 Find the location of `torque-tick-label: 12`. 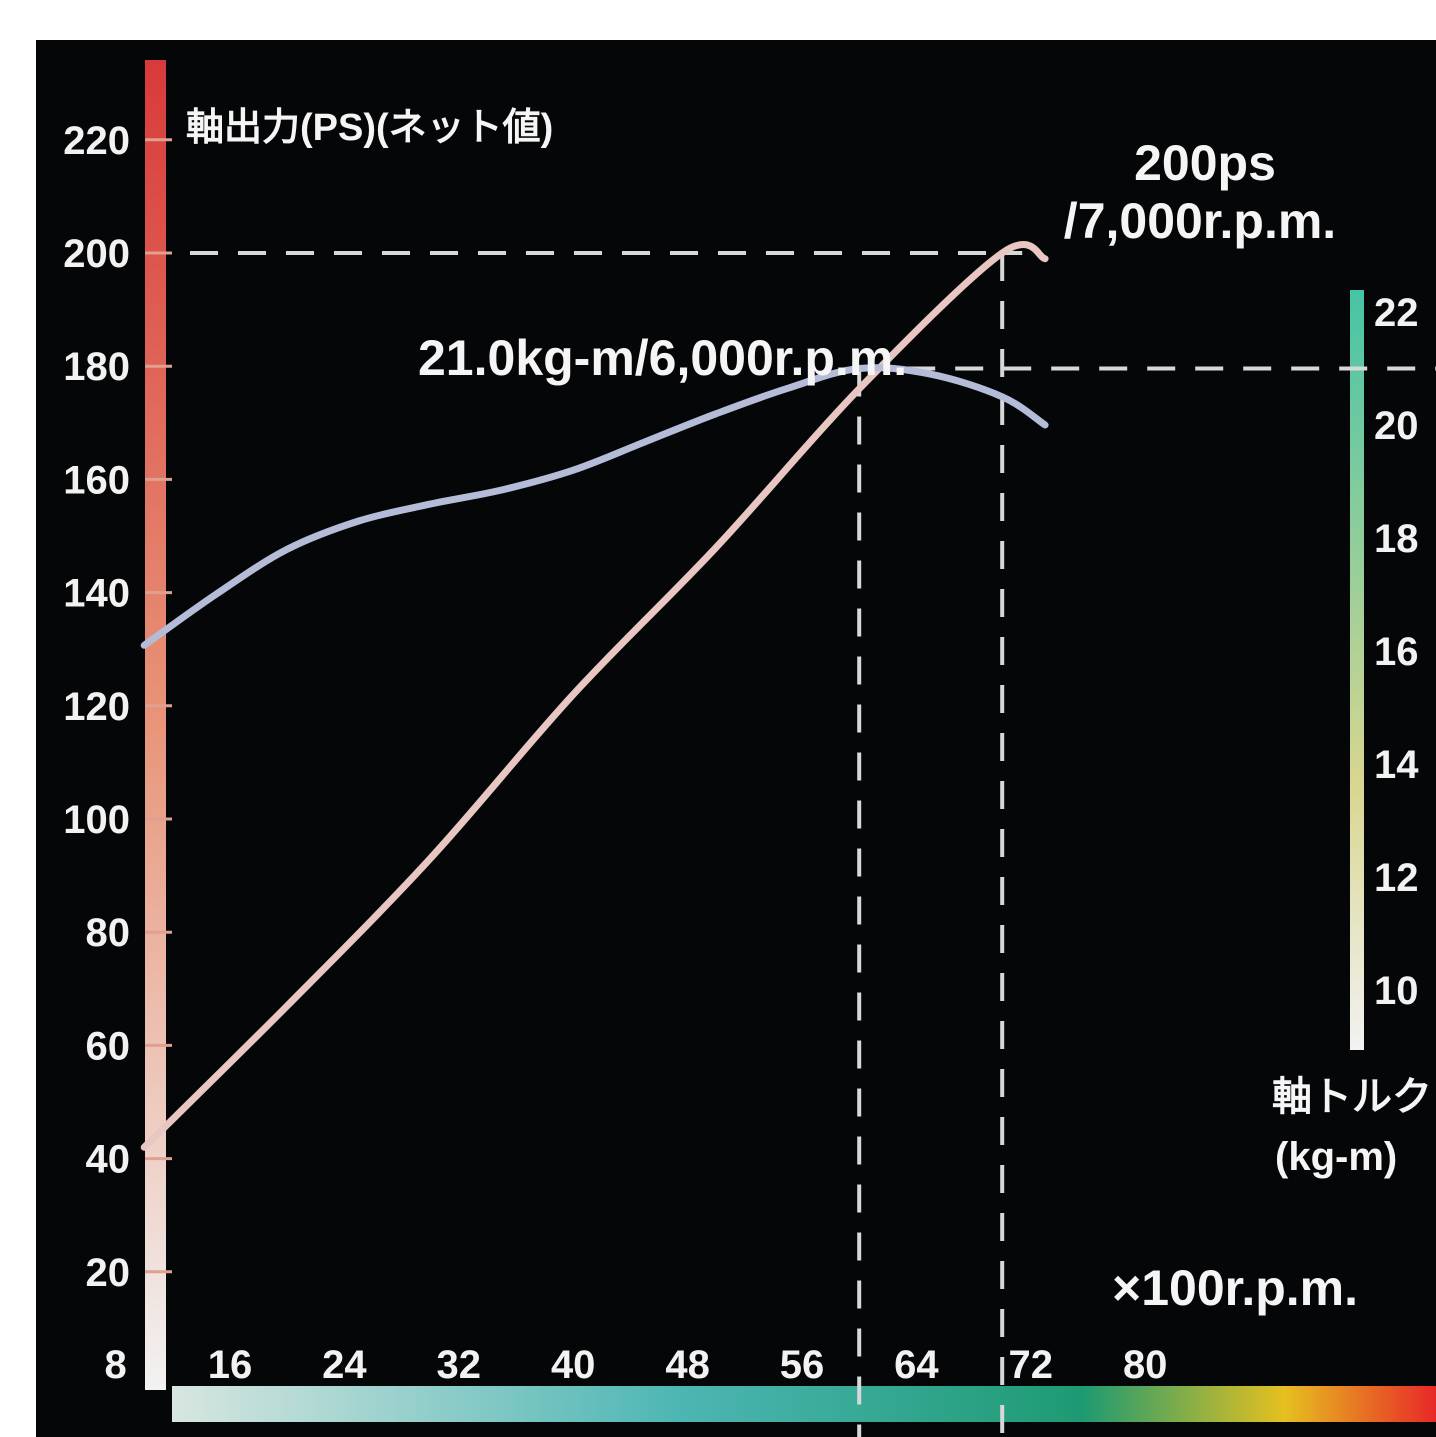

torque-tick-label: 12 is located at coordinates (1396, 878).